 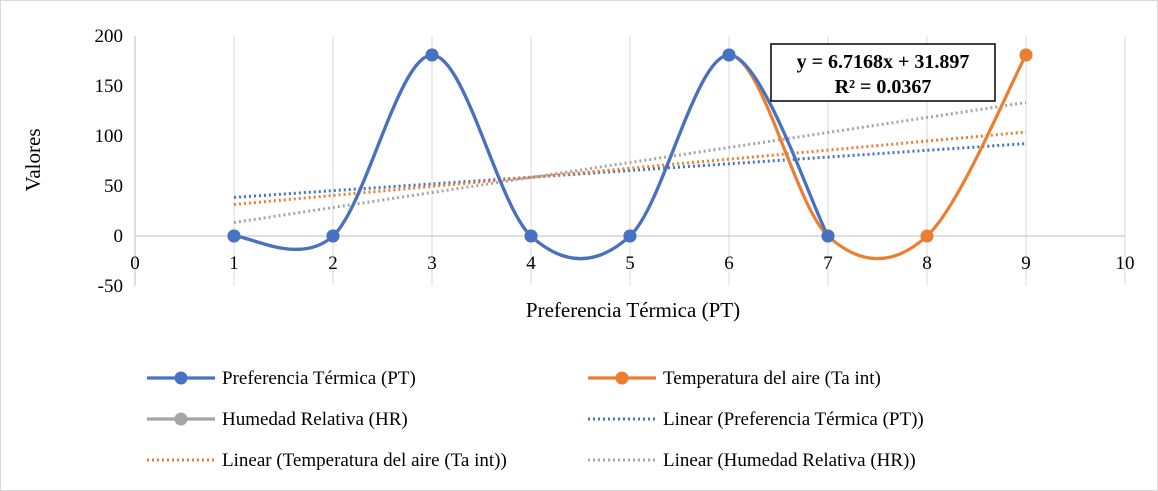 What do you see at coordinates (432, 263) in the screenshot?
I see `x-tick-label: 3` at bounding box center [432, 263].